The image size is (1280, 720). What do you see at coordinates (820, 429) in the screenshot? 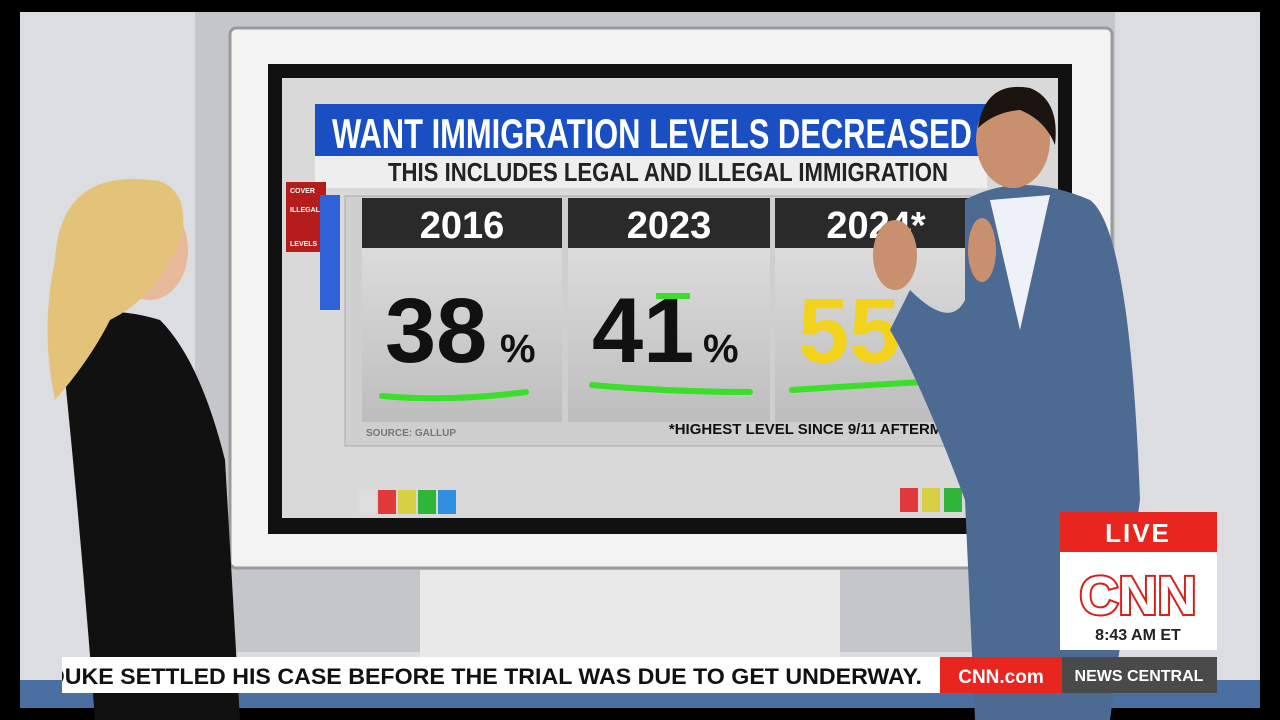
I see `footnote: *HIGHEST LEVEL SINCE 9/11 AFTERMATH` at bounding box center [820, 429].